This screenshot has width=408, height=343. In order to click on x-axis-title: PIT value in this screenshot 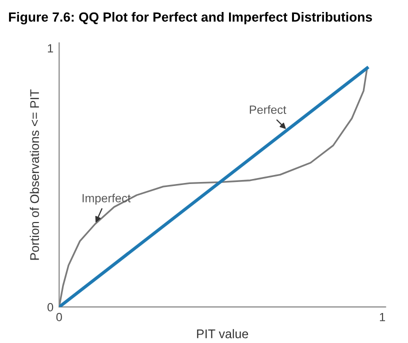, I will do `click(222, 333)`.